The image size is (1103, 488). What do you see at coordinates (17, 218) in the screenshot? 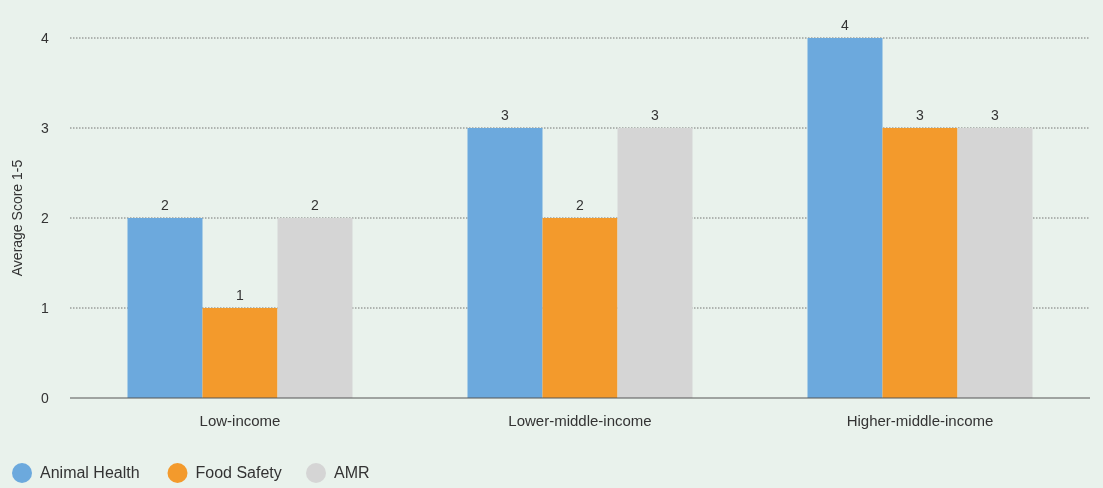
I see `y-axis-title: Average Score 1-5` at bounding box center [17, 218].